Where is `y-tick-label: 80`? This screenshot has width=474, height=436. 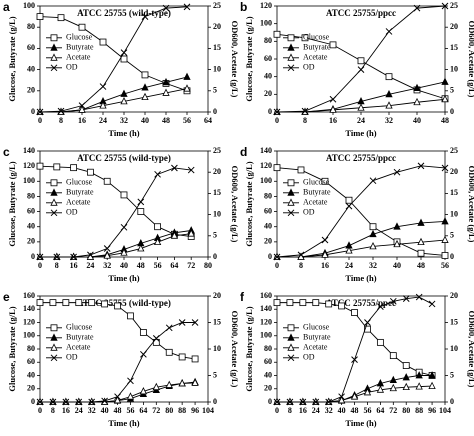 y-tick-label: 80 is located at coordinates (31, 348).